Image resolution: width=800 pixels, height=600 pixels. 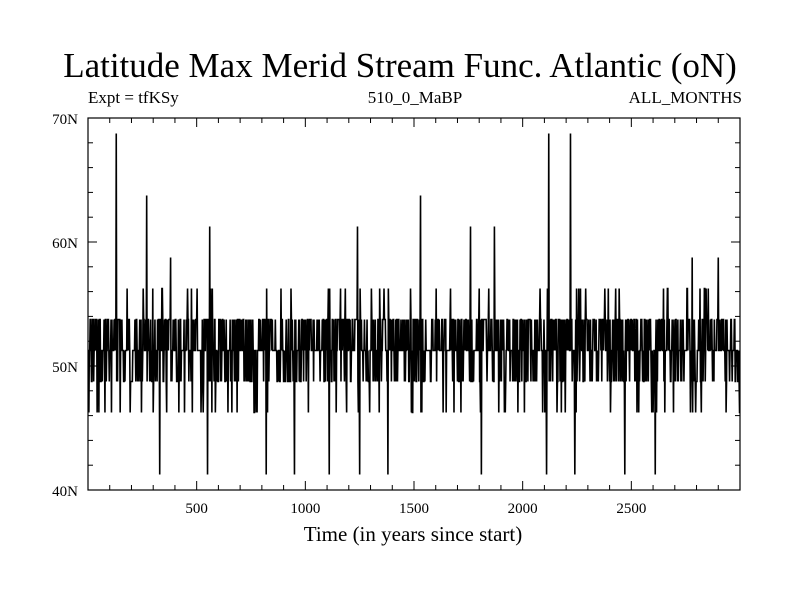 What do you see at coordinates (65, 492) in the screenshot?
I see `y-tick-label: 40N` at bounding box center [65, 492].